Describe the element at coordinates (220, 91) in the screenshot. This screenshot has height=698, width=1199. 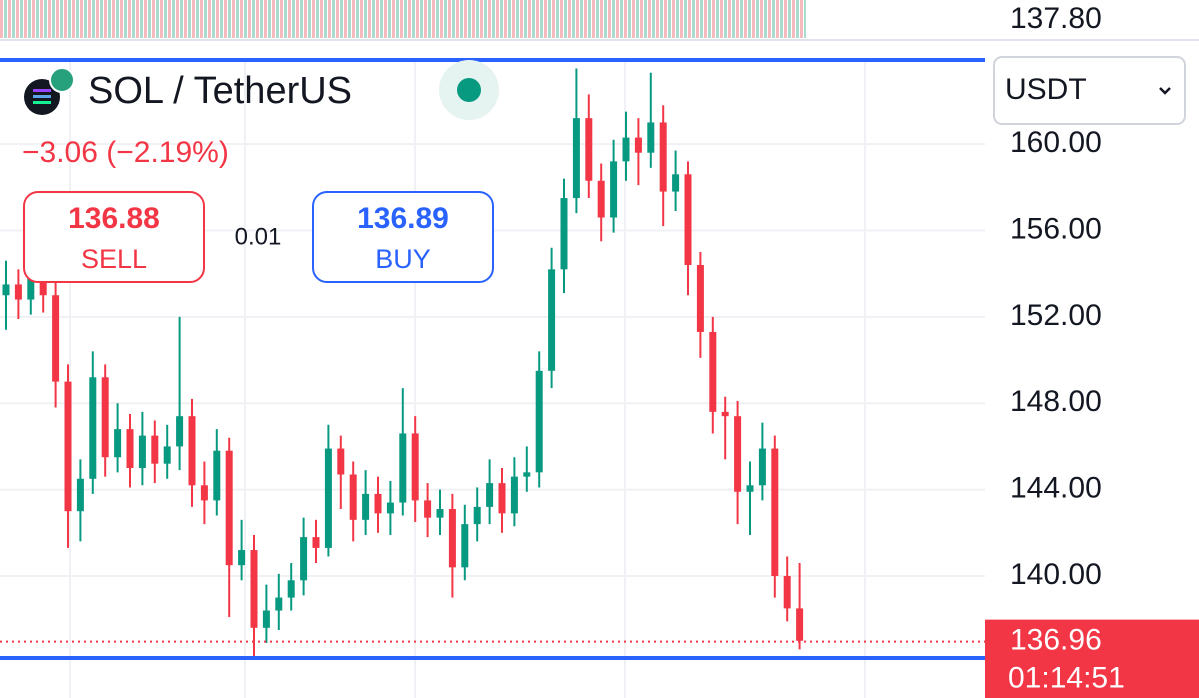
I see `symbol-title: SOL / TetherUS` at that location.